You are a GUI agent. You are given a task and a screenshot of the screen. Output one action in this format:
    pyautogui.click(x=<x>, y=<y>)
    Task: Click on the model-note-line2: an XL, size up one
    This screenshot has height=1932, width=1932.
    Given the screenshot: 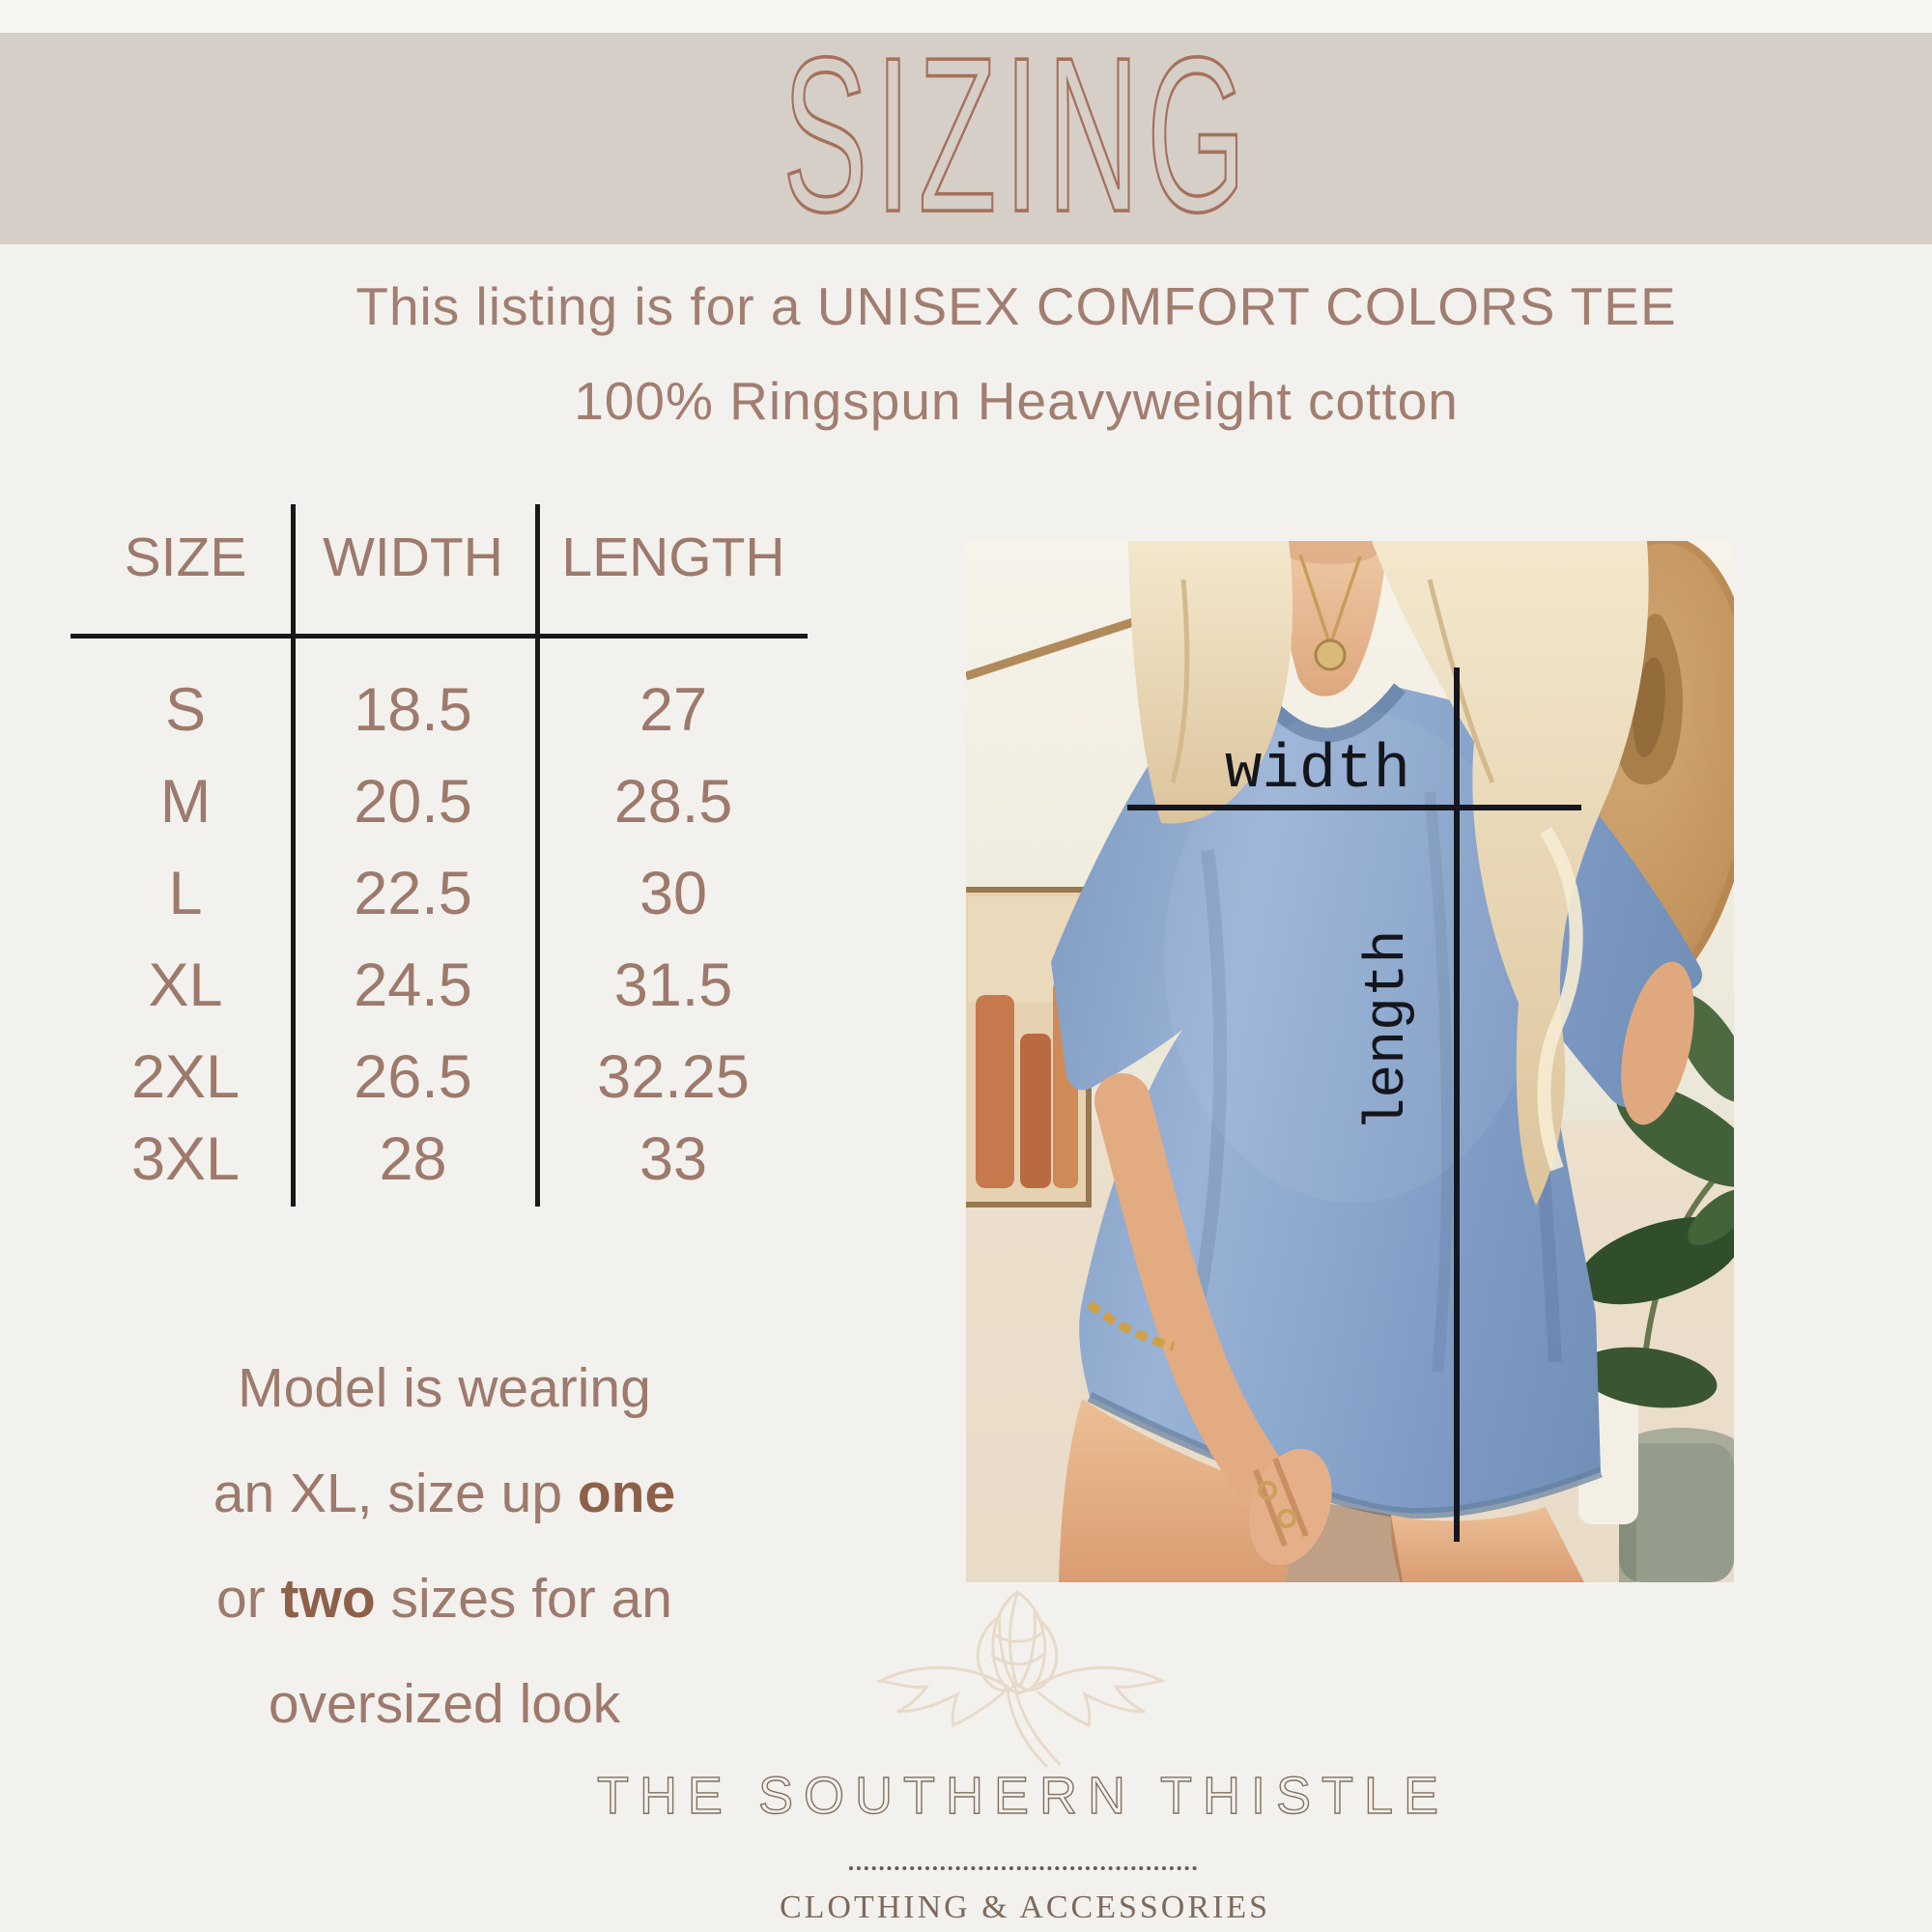 What is the action you would take?
    pyautogui.click(x=444, y=1493)
    